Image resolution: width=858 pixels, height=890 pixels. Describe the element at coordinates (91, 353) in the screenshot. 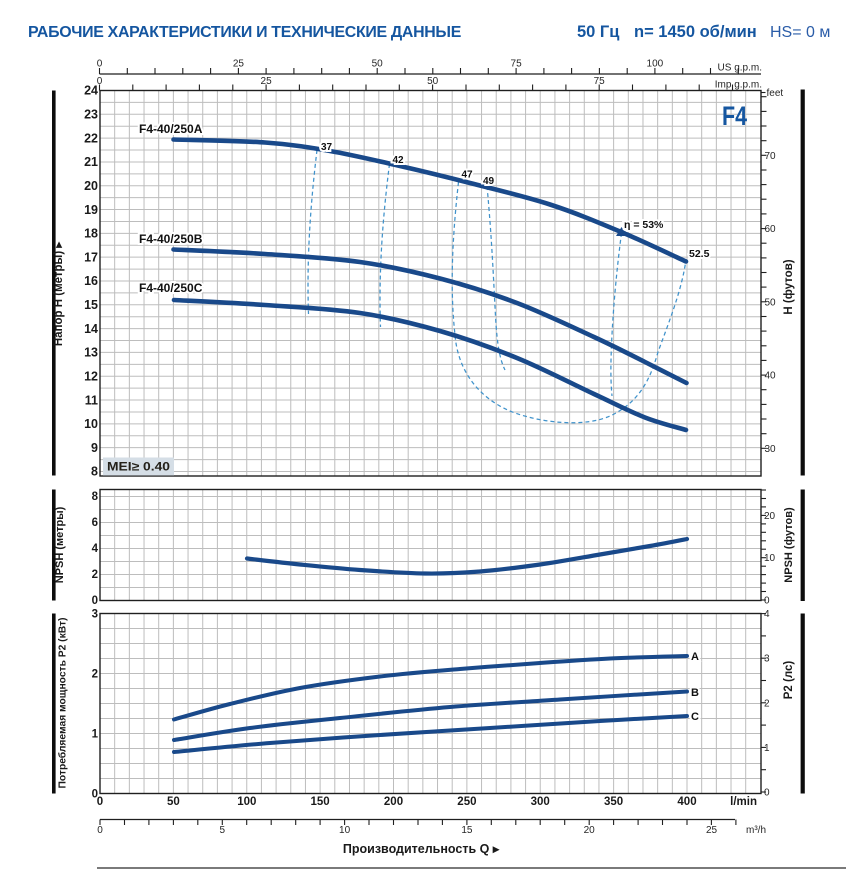

I see `svg-text: 13` at that location.